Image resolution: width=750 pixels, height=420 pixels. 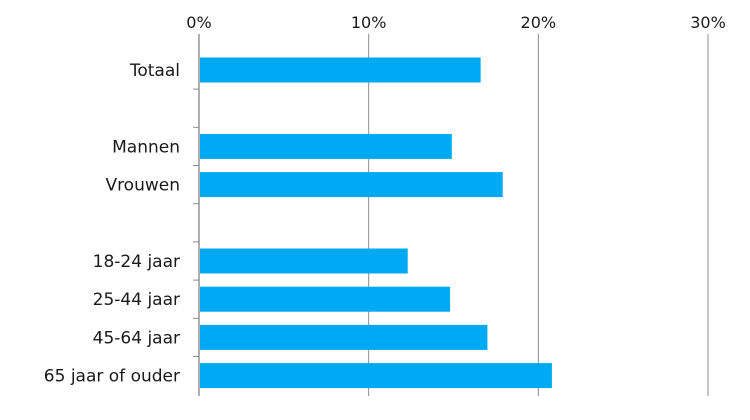 I want to click on category-label: 45-64 jaar, so click(x=136, y=338).